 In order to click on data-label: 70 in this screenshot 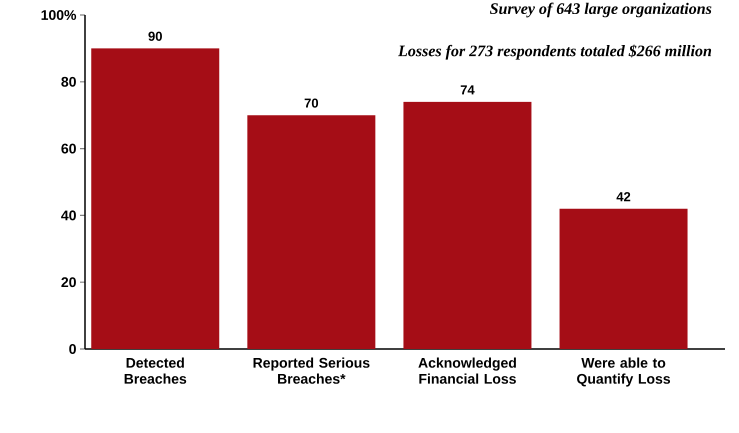, I will do `click(311, 103)`.